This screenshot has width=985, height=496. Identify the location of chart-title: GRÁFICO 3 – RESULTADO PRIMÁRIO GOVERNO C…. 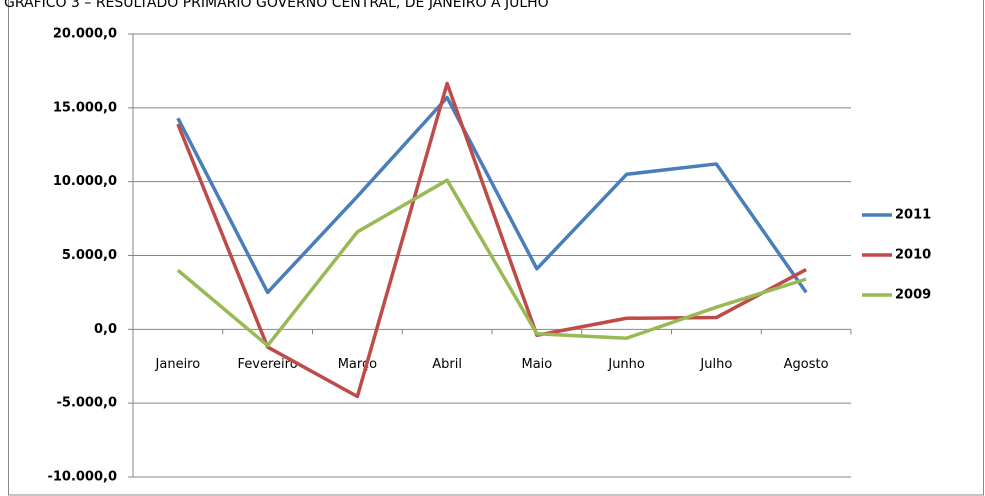
(276, 5).